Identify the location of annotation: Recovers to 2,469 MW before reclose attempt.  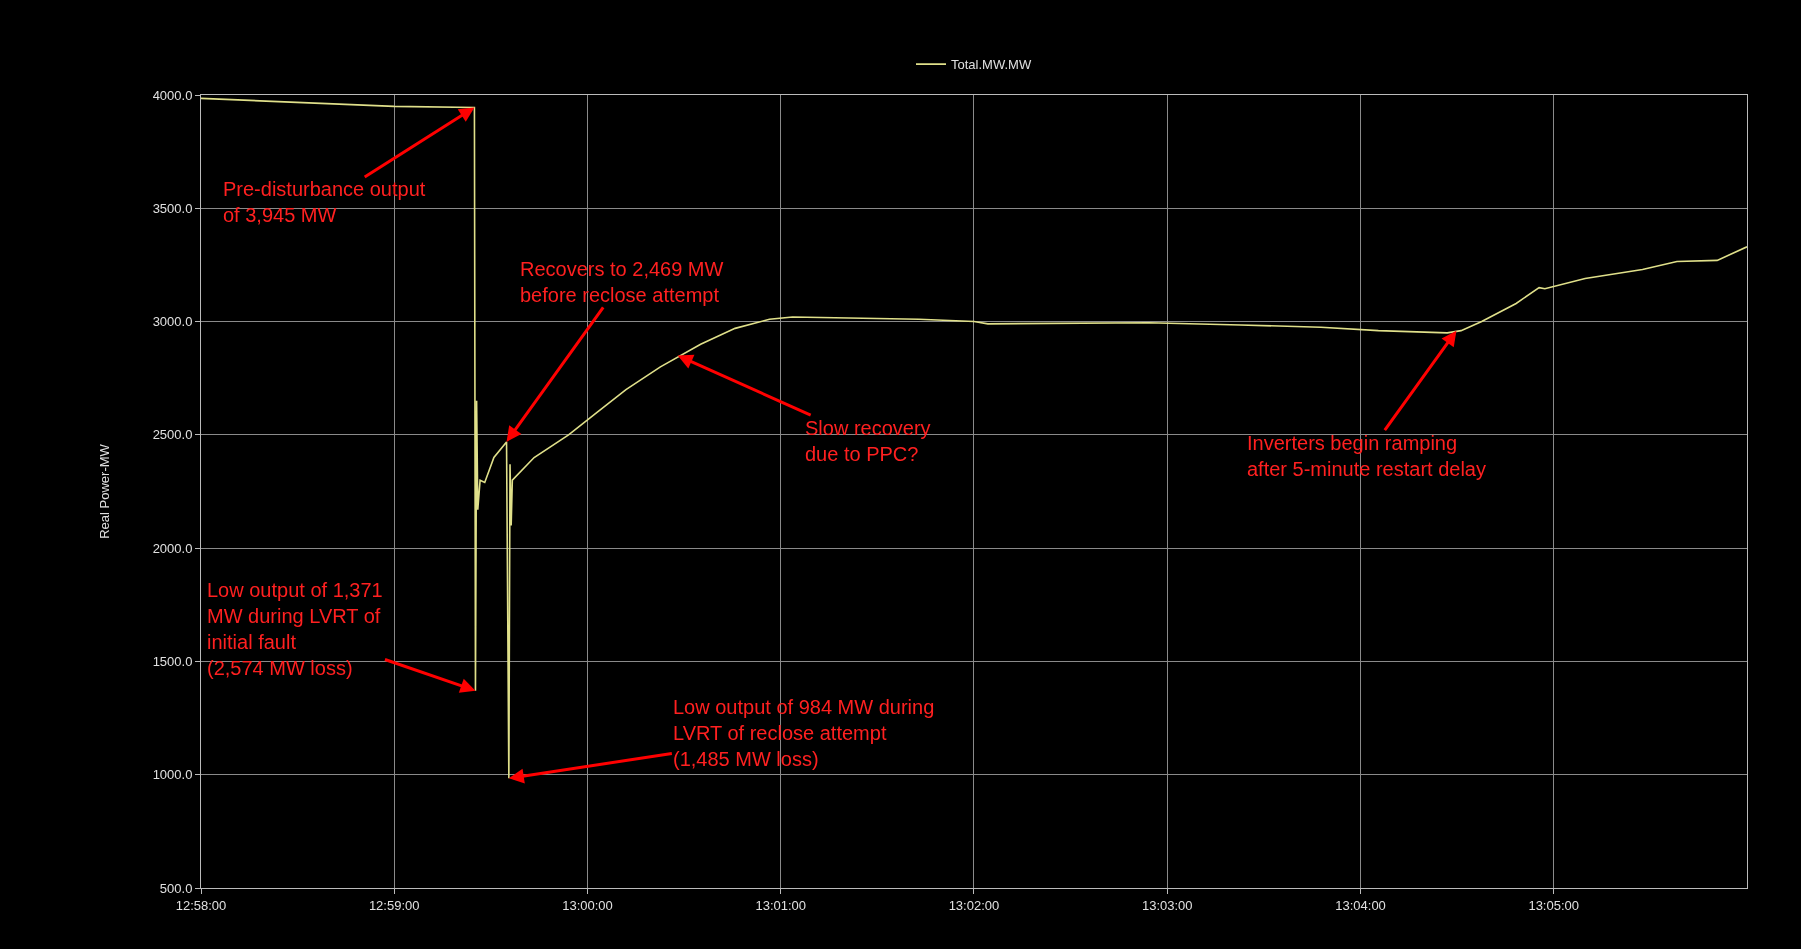
(622, 282).